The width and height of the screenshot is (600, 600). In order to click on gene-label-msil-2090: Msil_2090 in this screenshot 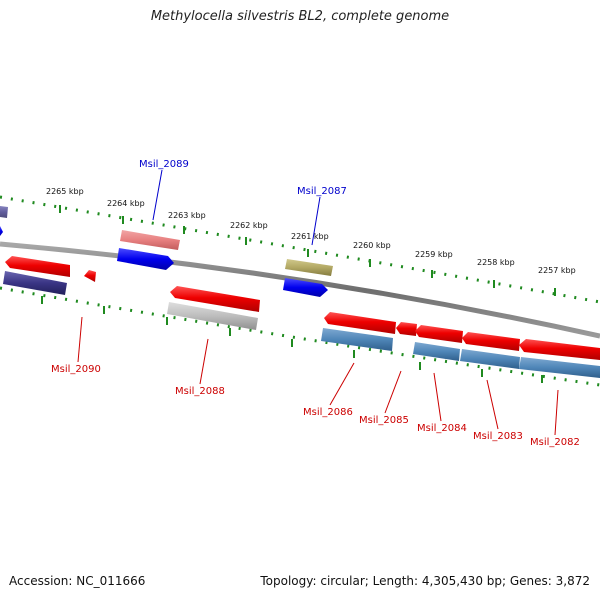, I will do `click(76, 369)`.